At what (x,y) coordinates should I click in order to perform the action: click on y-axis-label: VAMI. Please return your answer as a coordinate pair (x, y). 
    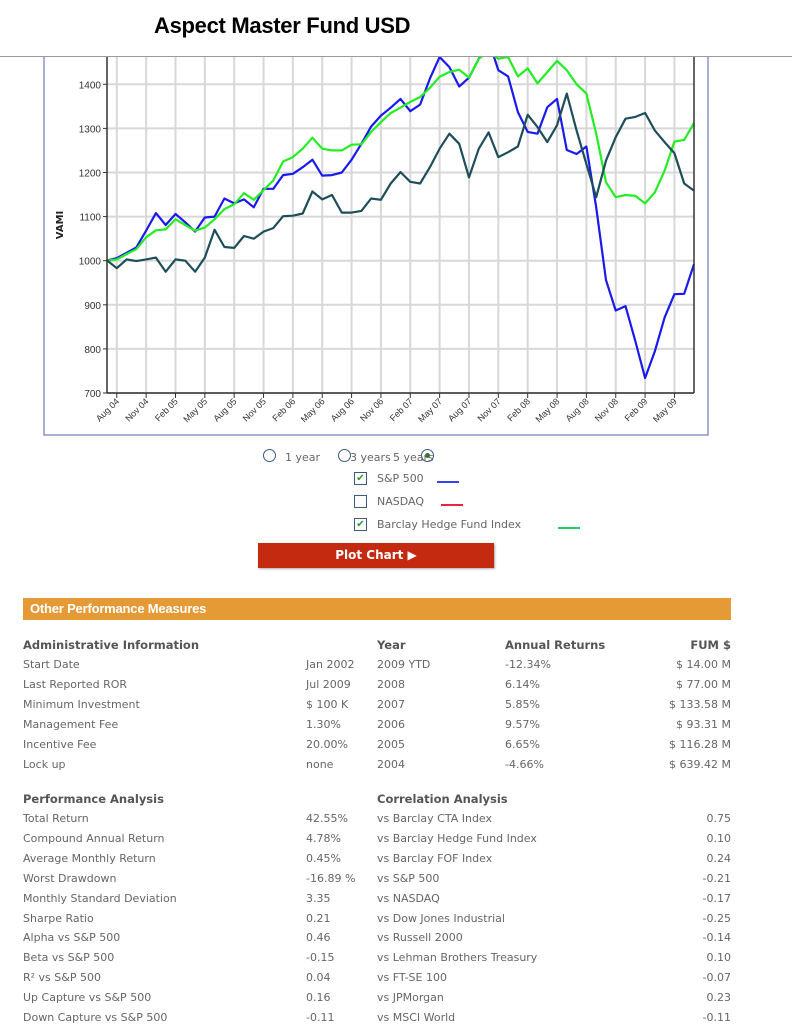
    Looking at the image, I should click on (60, 225).